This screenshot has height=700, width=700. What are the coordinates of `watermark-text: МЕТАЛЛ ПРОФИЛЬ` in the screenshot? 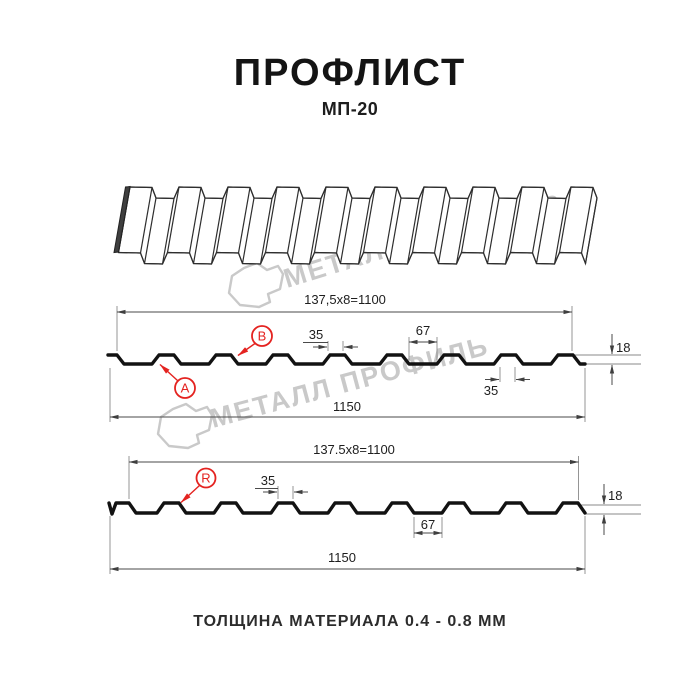 It's located at (349, 381).